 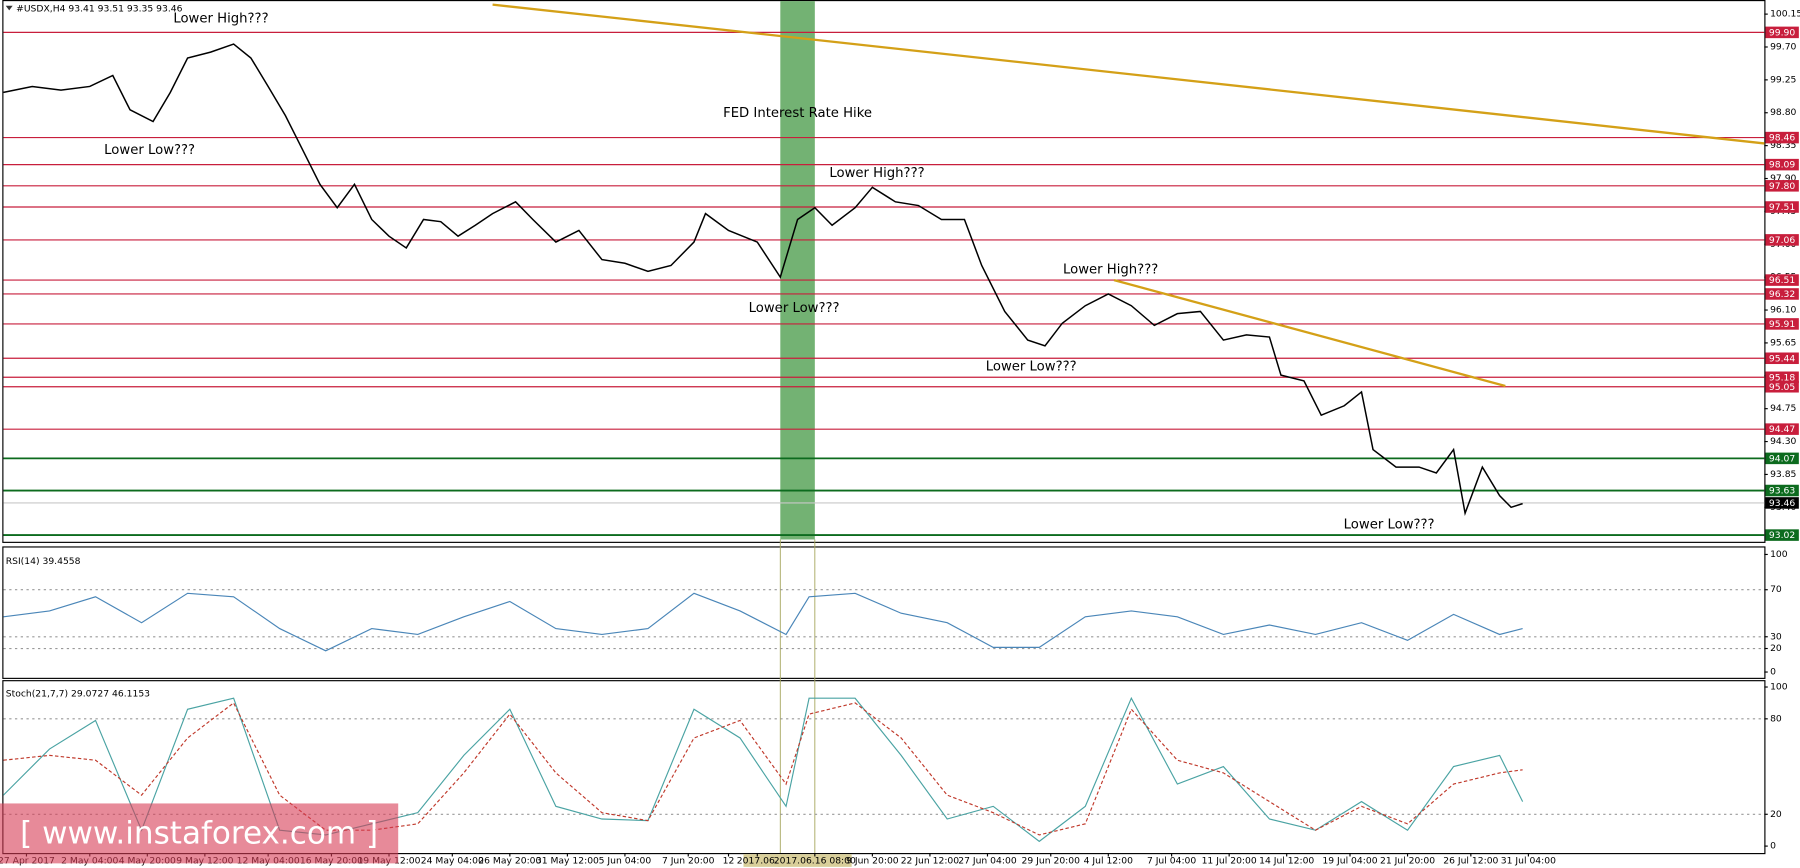 I want to click on level-label: 97.06, so click(x=1782, y=240).